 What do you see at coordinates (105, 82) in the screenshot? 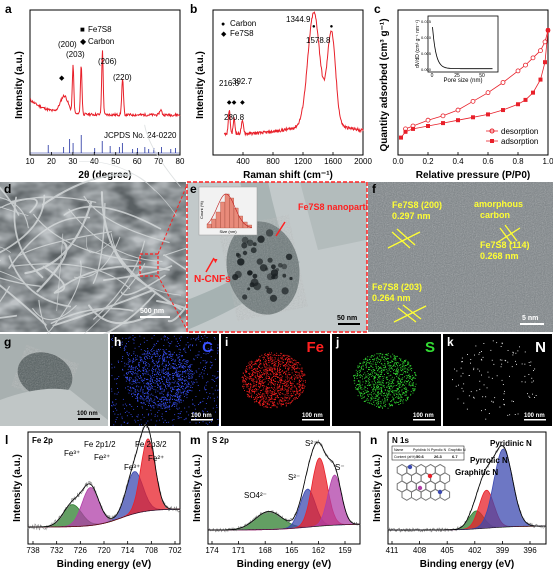
I see `panel-a-frame` at bounding box center [105, 82].